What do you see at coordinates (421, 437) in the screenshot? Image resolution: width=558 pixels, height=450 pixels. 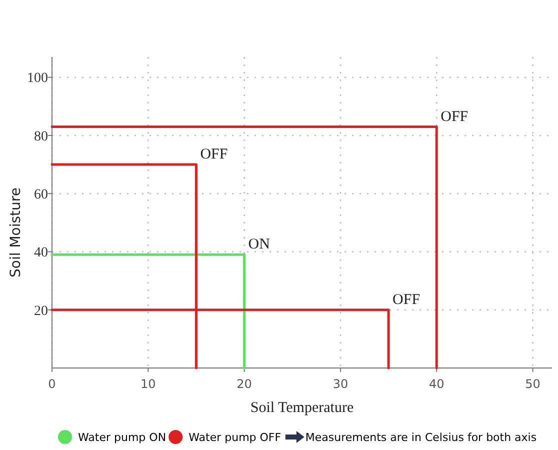 I see `text: Measurements are in Celsius for both axis` at bounding box center [421, 437].